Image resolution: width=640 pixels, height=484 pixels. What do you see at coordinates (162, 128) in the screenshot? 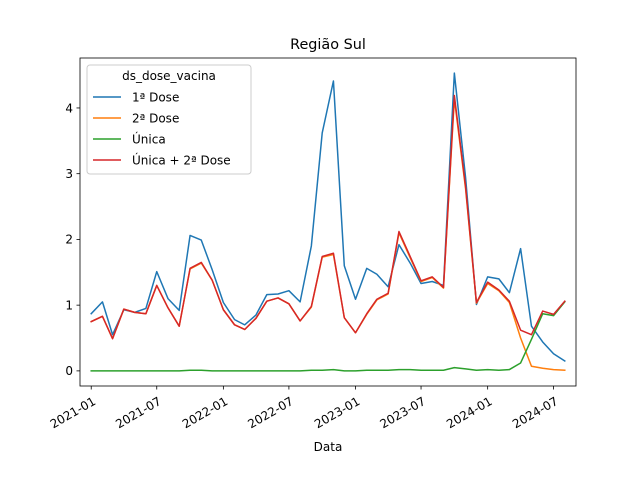
I see `legend-entries: 1ª Dose 2ª Dose Única Única + 2ª Dose` at bounding box center [162, 128].